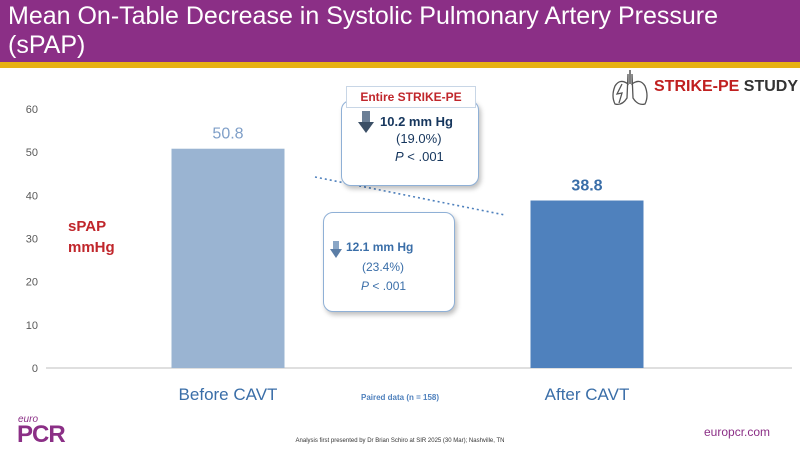 The width and height of the screenshot is (800, 450). I want to click on brand-euro: euro, so click(28, 419).